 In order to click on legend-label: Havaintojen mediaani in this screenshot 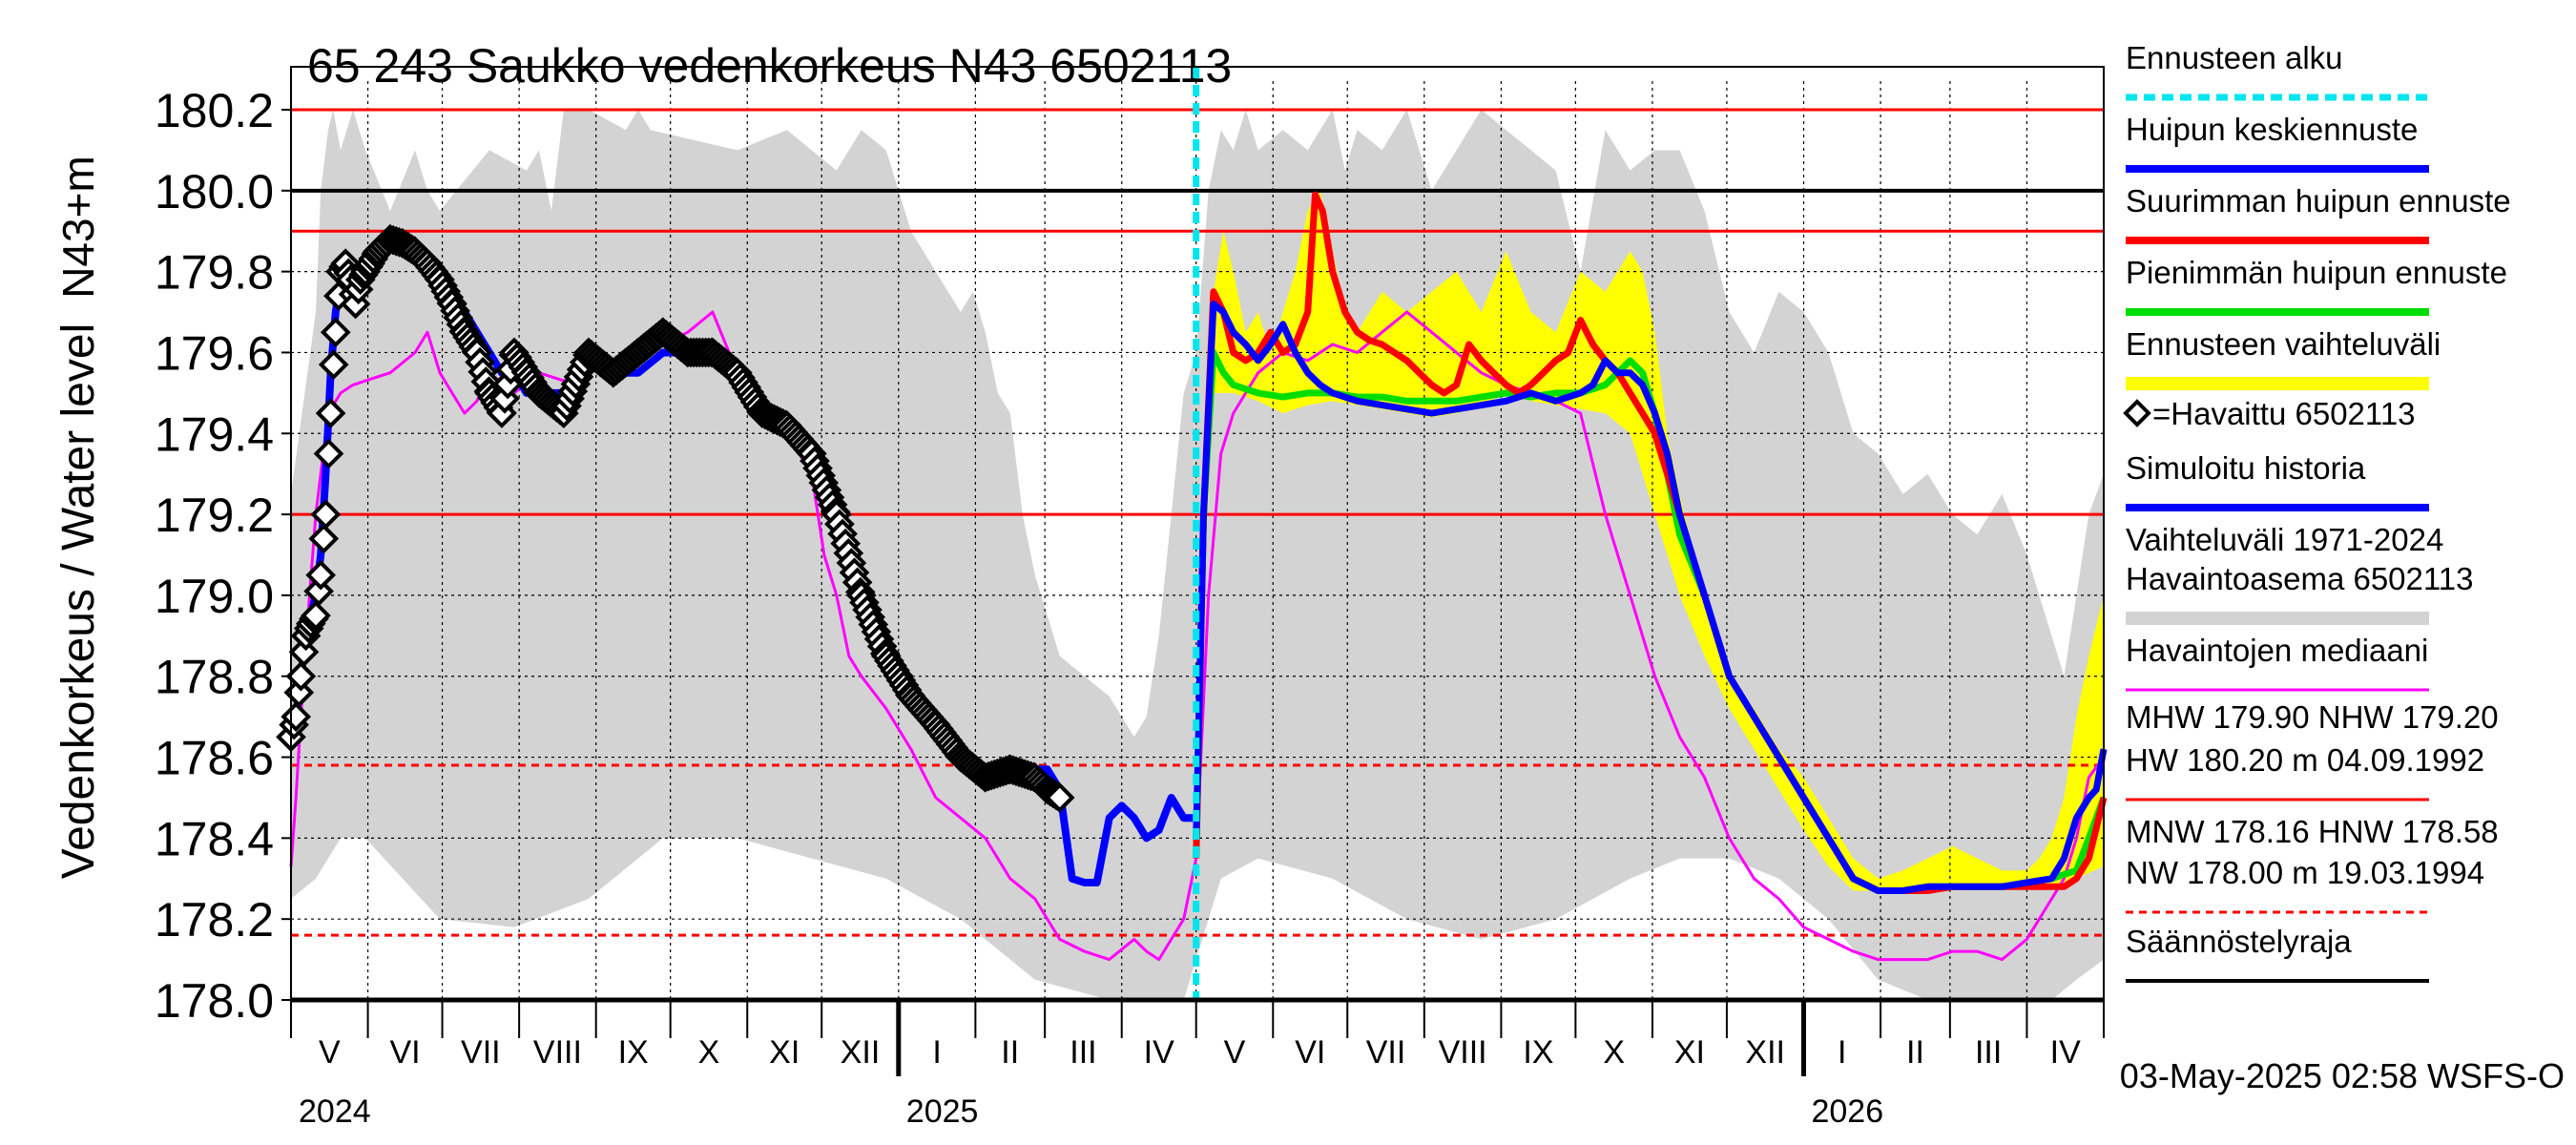, I will do `click(2277, 650)`.